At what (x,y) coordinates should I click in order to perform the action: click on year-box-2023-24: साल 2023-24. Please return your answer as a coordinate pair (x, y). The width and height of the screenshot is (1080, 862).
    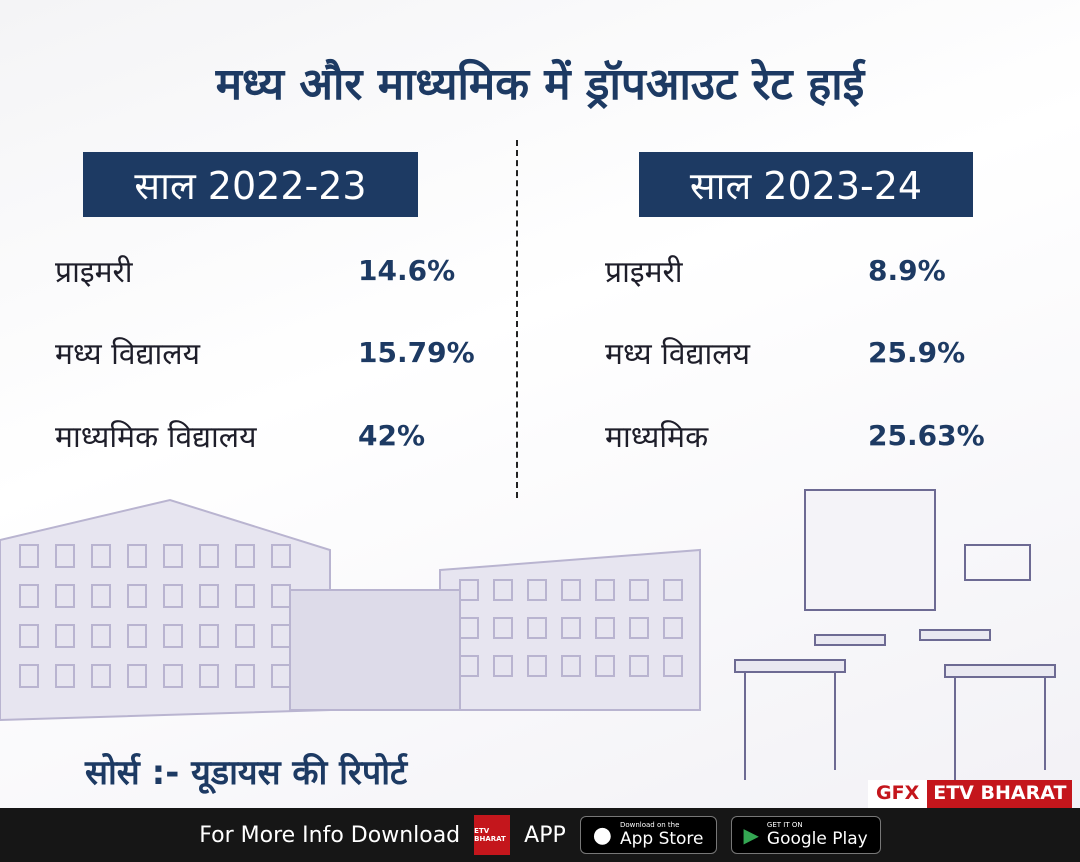
    Looking at the image, I should click on (806, 184).